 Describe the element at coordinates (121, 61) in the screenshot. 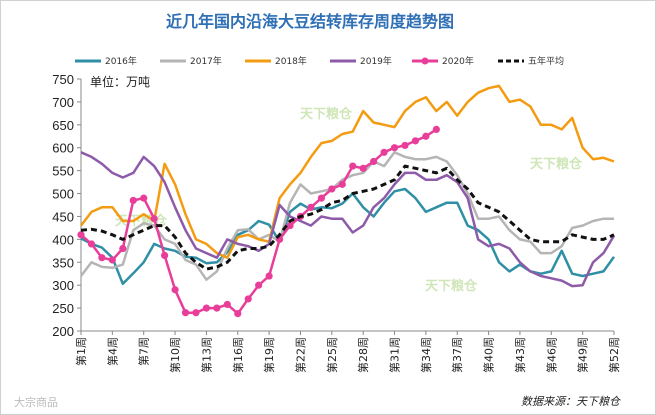

I see `legend-label: 2016年` at that location.